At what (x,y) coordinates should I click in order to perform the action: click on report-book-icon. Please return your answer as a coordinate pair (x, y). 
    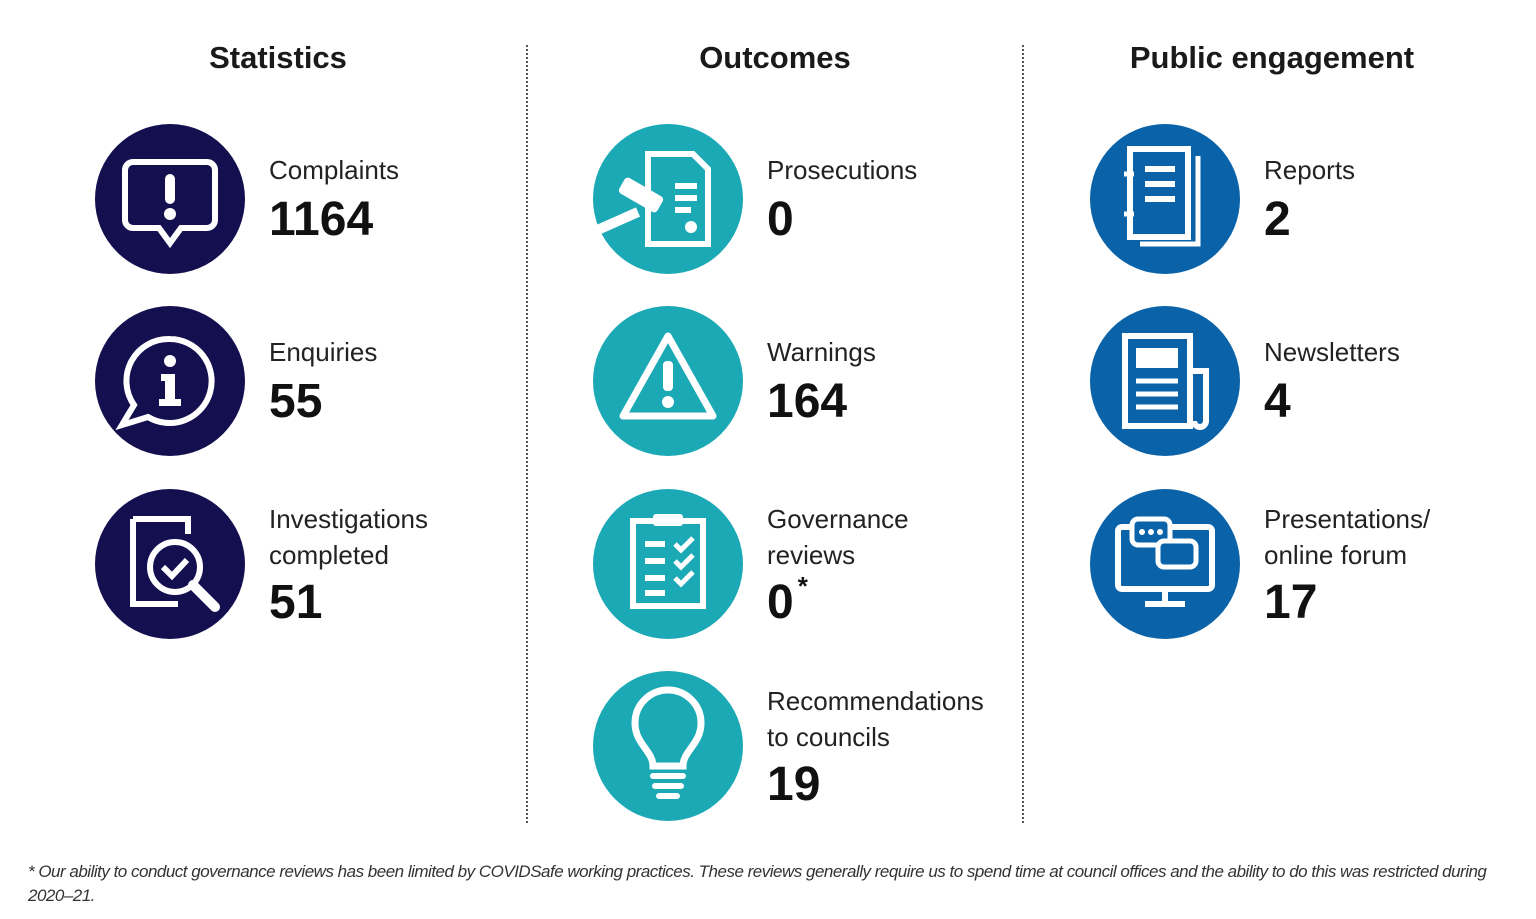
    Looking at the image, I should click on (1165, 199).